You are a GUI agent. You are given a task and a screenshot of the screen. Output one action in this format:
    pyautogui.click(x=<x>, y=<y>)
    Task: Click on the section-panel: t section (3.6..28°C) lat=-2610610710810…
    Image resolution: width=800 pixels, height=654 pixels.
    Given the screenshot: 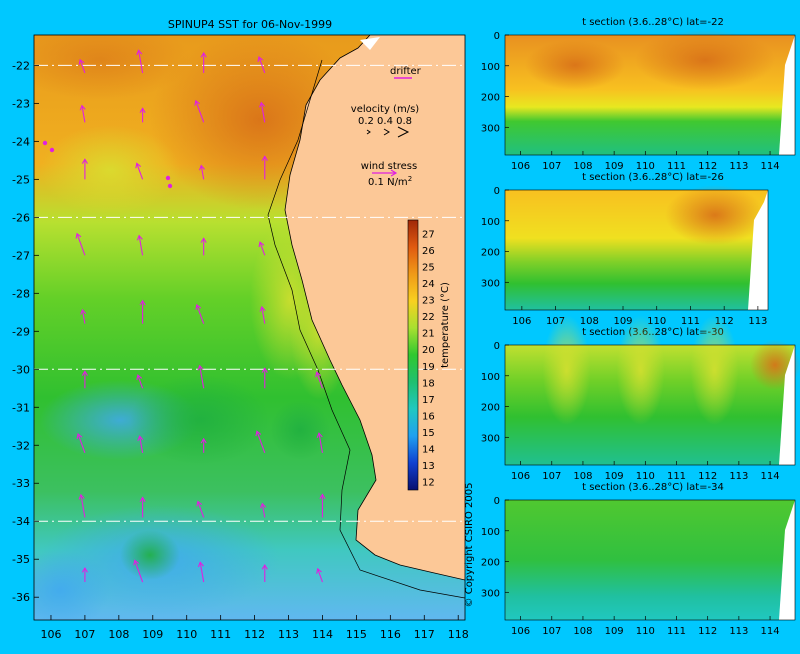 What is the action you would take?
    pyautogui.click(x=625, y=249)
    